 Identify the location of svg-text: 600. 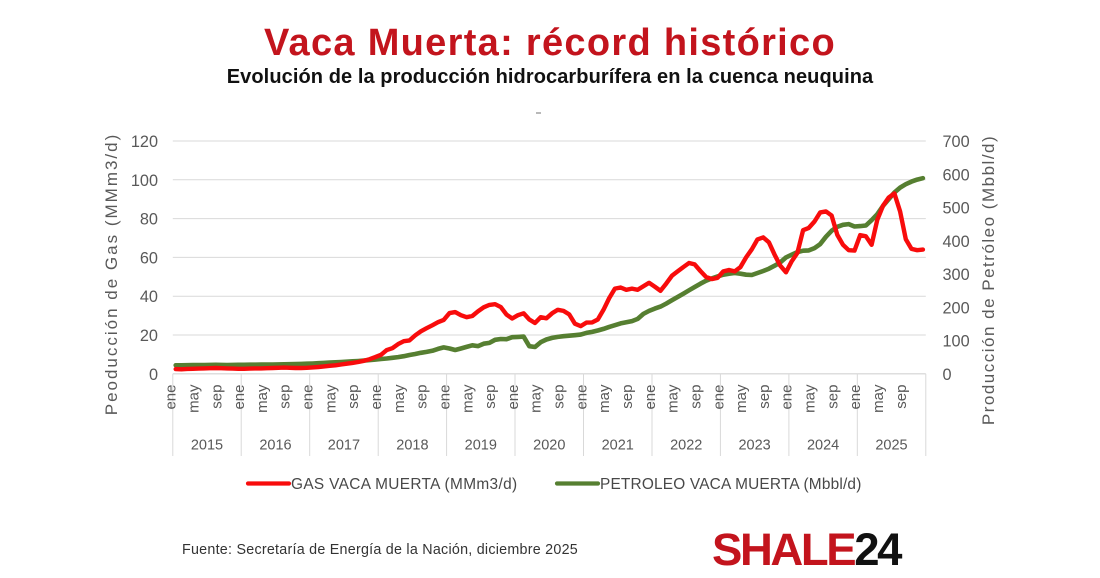
(956, 175).